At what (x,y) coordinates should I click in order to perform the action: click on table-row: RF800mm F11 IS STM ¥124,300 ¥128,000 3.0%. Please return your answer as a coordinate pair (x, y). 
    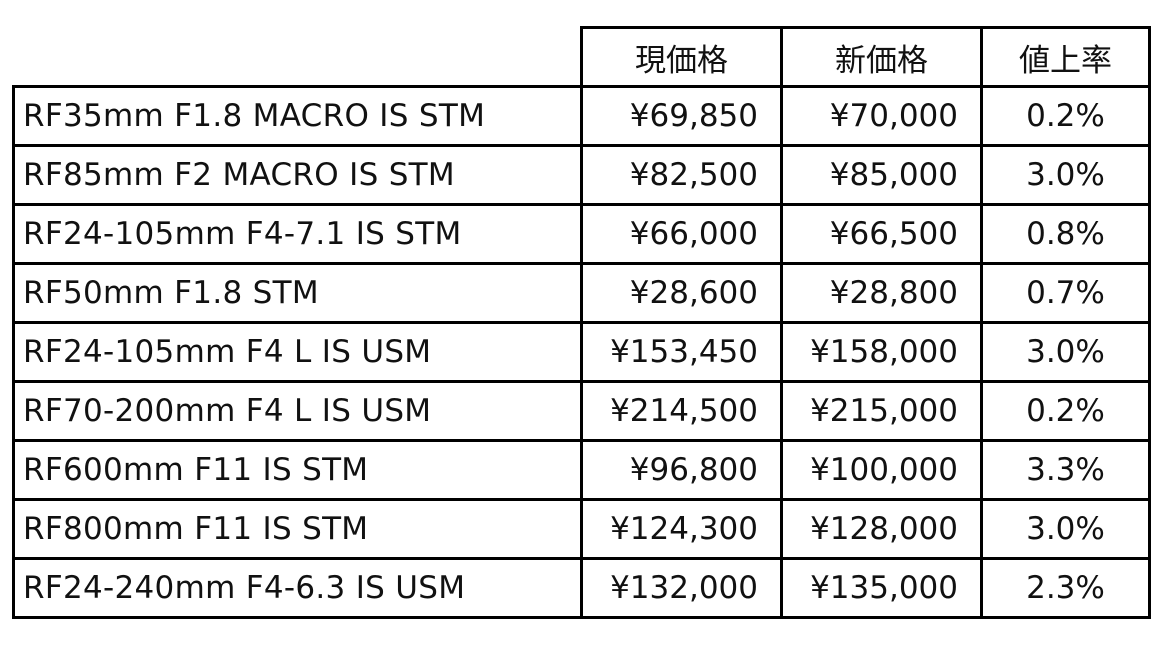
    Looking at the image, I should click on (581, 529).